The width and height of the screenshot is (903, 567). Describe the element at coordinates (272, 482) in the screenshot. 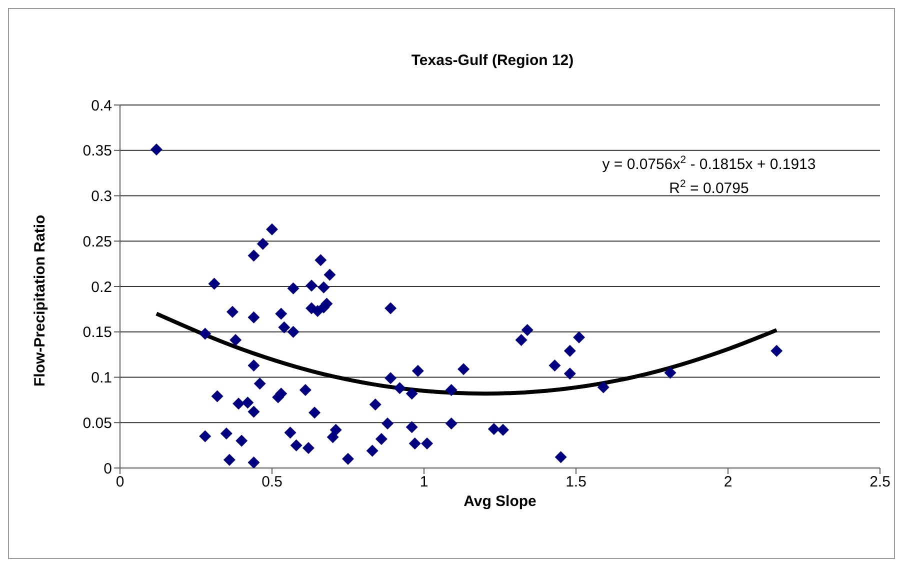

I see `x-tick-label: 0.5` at that location.